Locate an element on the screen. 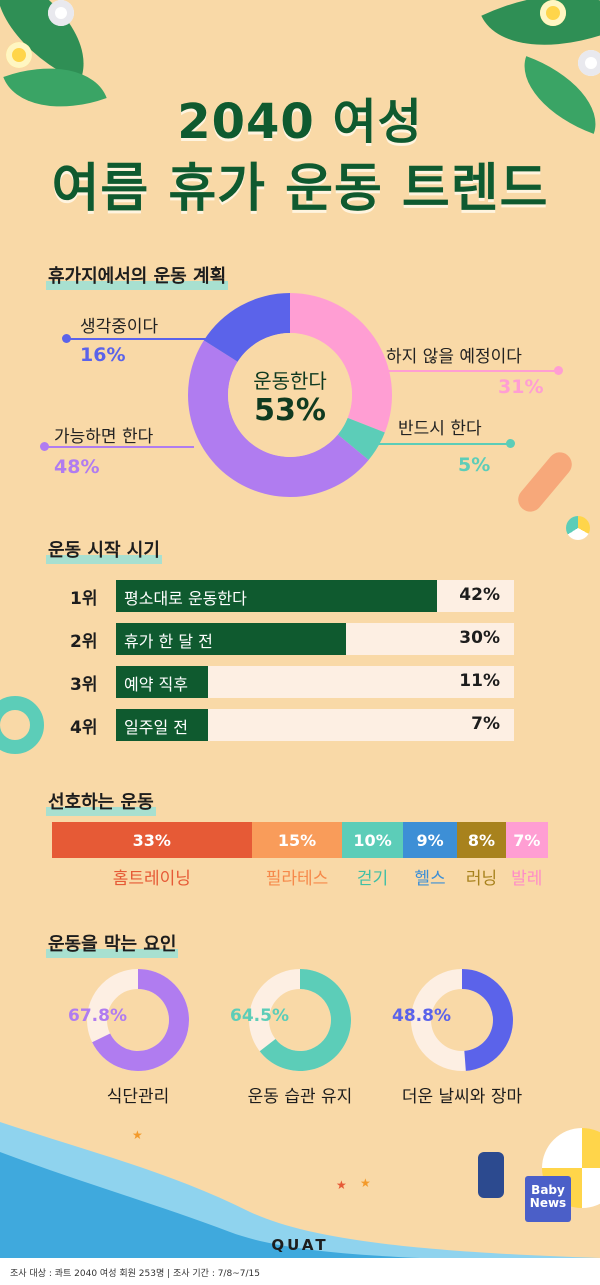 This screenshot has height=1285, width=600. rank-row: 2위 휴가 한 달 전 30% is located at coordinates (292, 639).